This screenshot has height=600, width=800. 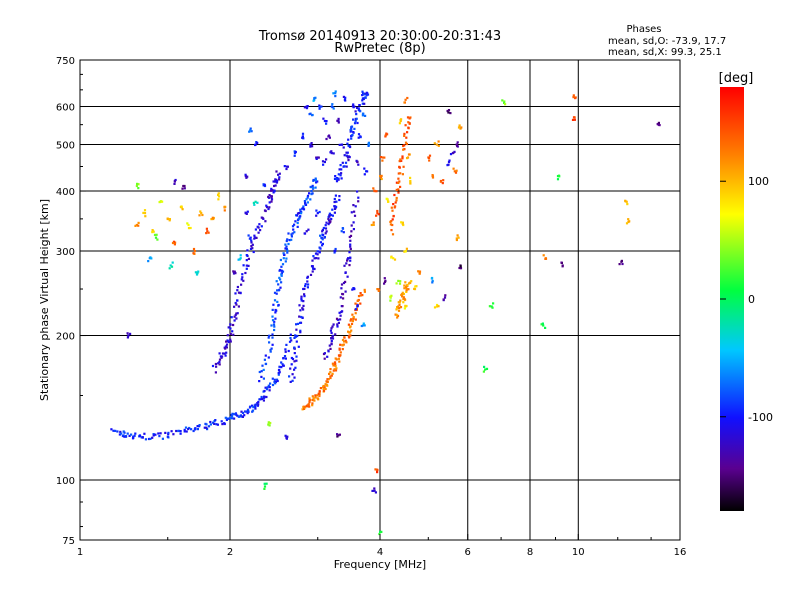 What do you see at coordinates (80, 552) in the screenshot?
I see `x-tick-label: 1` at bounding box center [80, 552].